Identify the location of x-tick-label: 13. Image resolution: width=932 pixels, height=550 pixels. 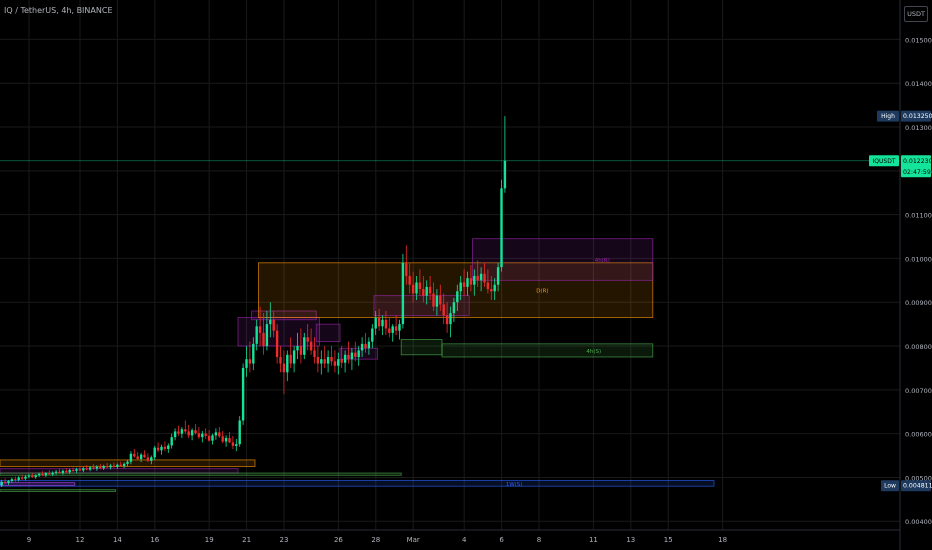
(630, 540).